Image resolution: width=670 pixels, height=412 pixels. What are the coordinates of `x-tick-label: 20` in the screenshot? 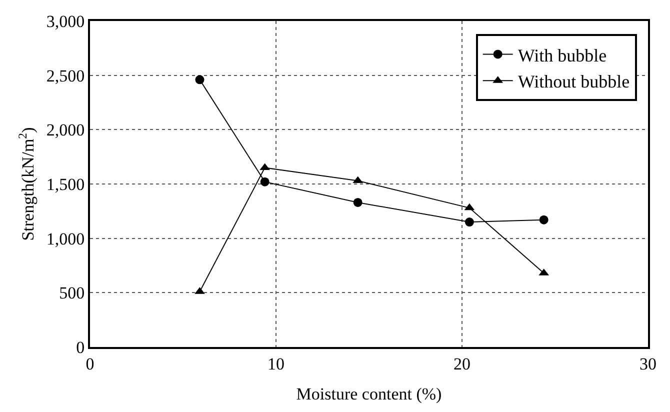 It's located at (462, 364).